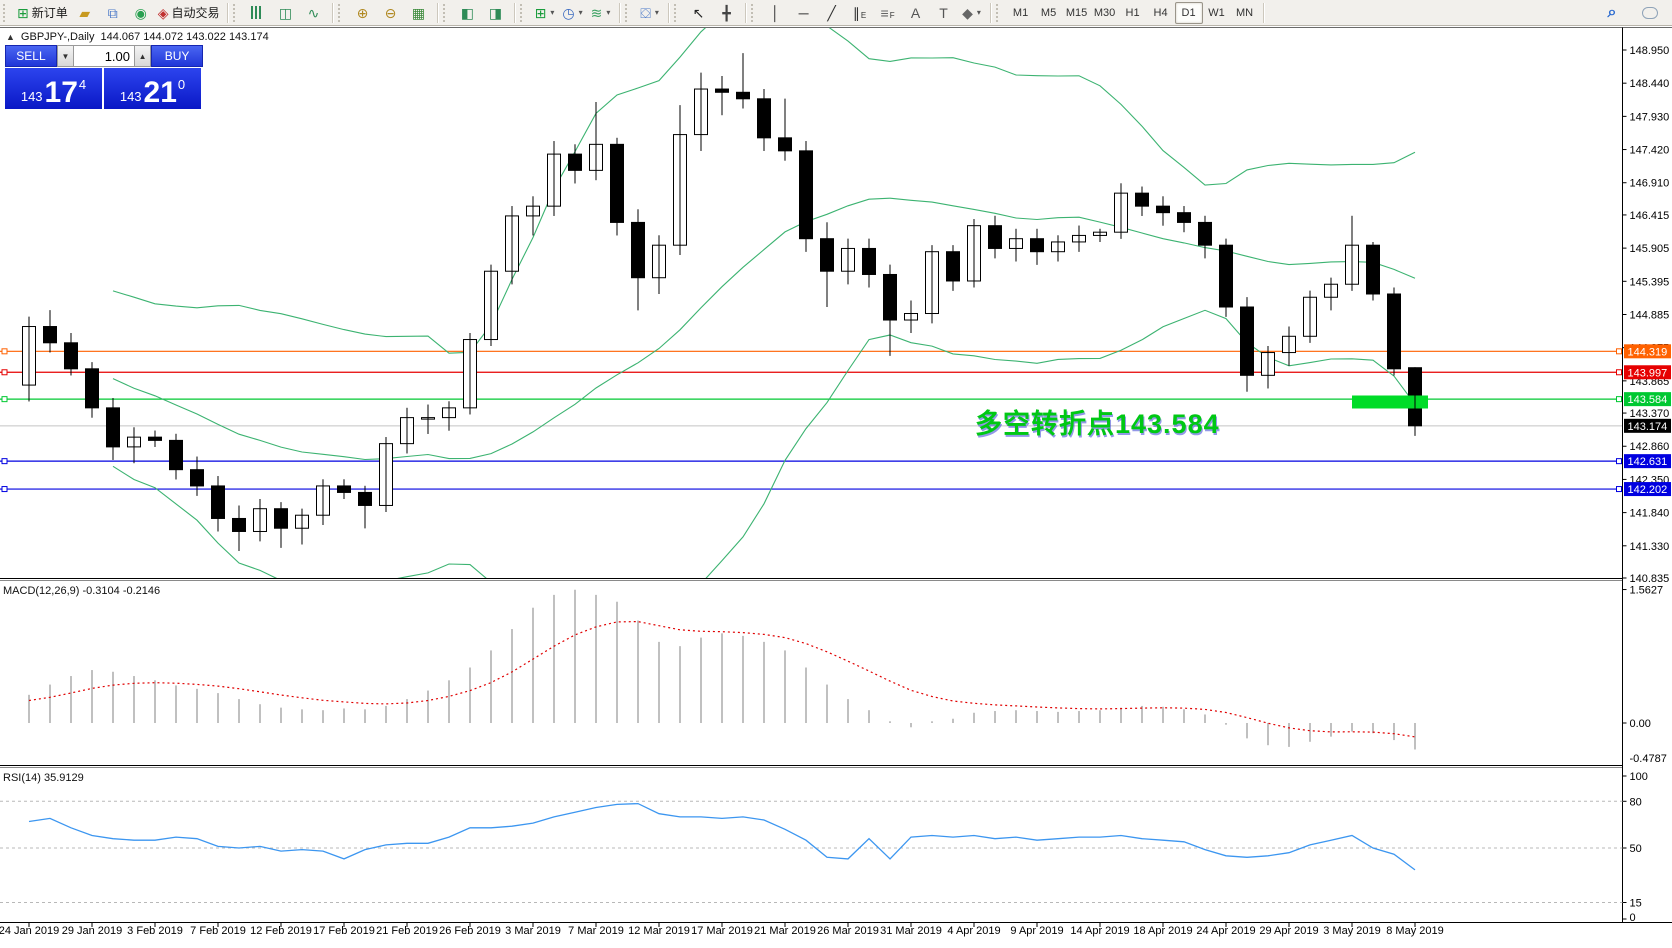  Describe the element at coordinates (29, 931) in the screenshot. I see `svg-text: 24 Jan 2019` at that location.